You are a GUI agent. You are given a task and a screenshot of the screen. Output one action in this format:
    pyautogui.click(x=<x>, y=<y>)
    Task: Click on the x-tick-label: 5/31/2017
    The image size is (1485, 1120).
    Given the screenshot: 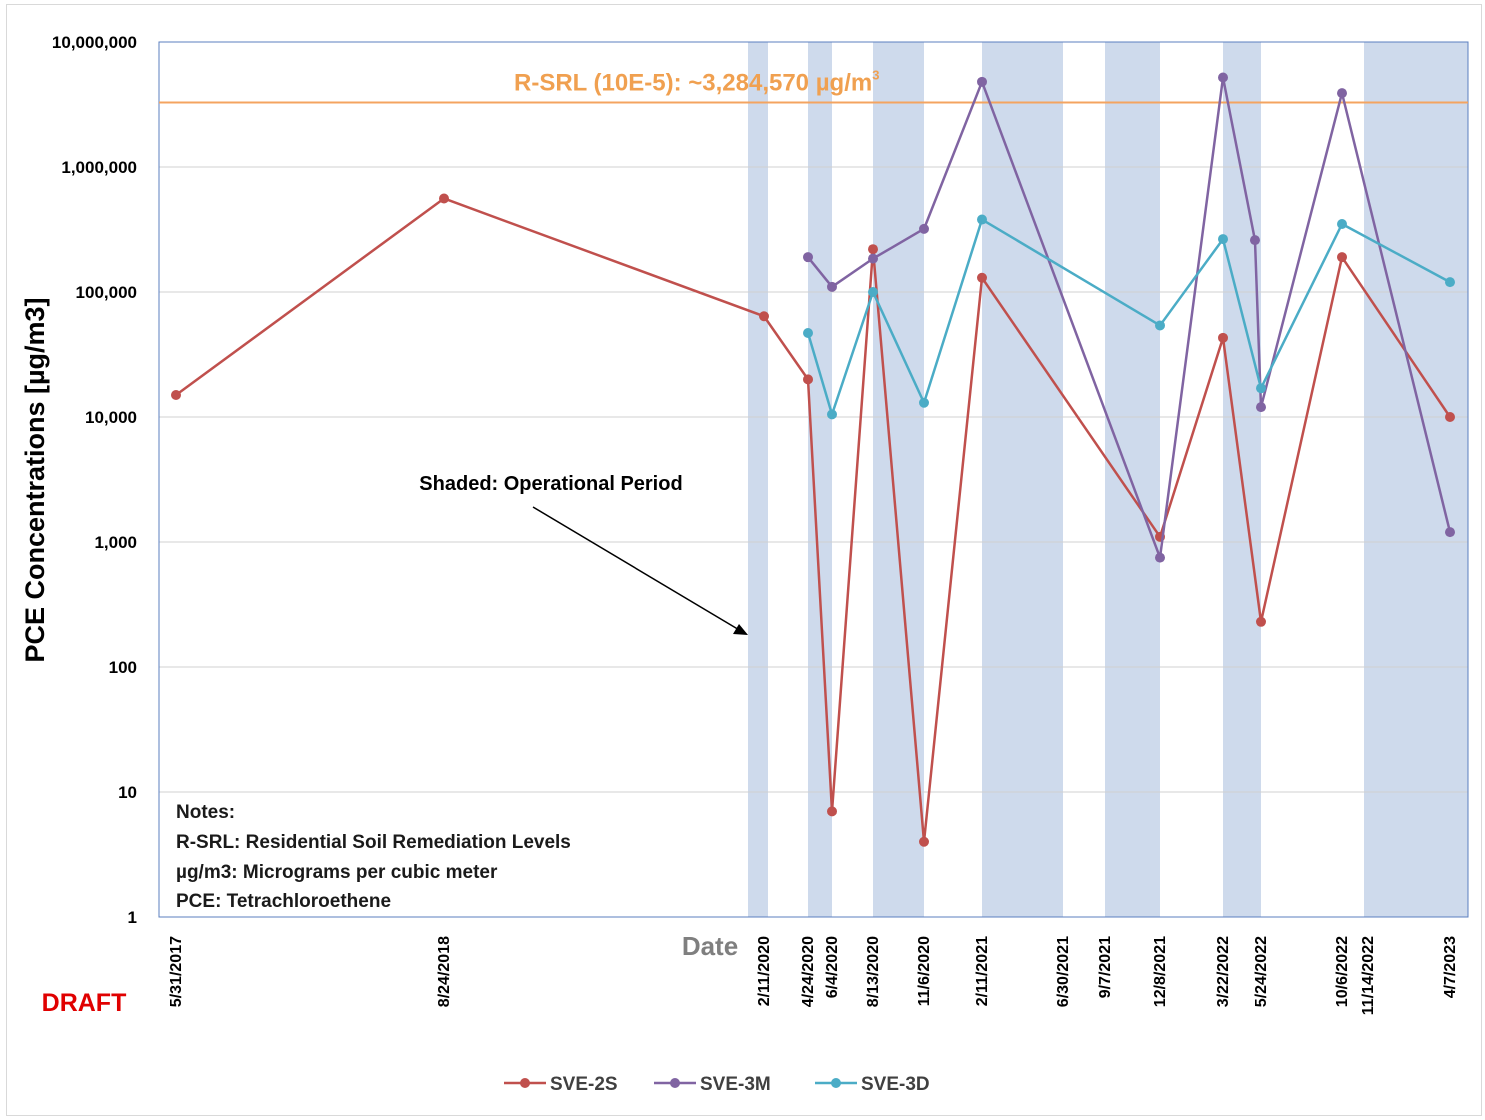 What is the action you would take?
    pyautogui.click(x=176, y=971)
    